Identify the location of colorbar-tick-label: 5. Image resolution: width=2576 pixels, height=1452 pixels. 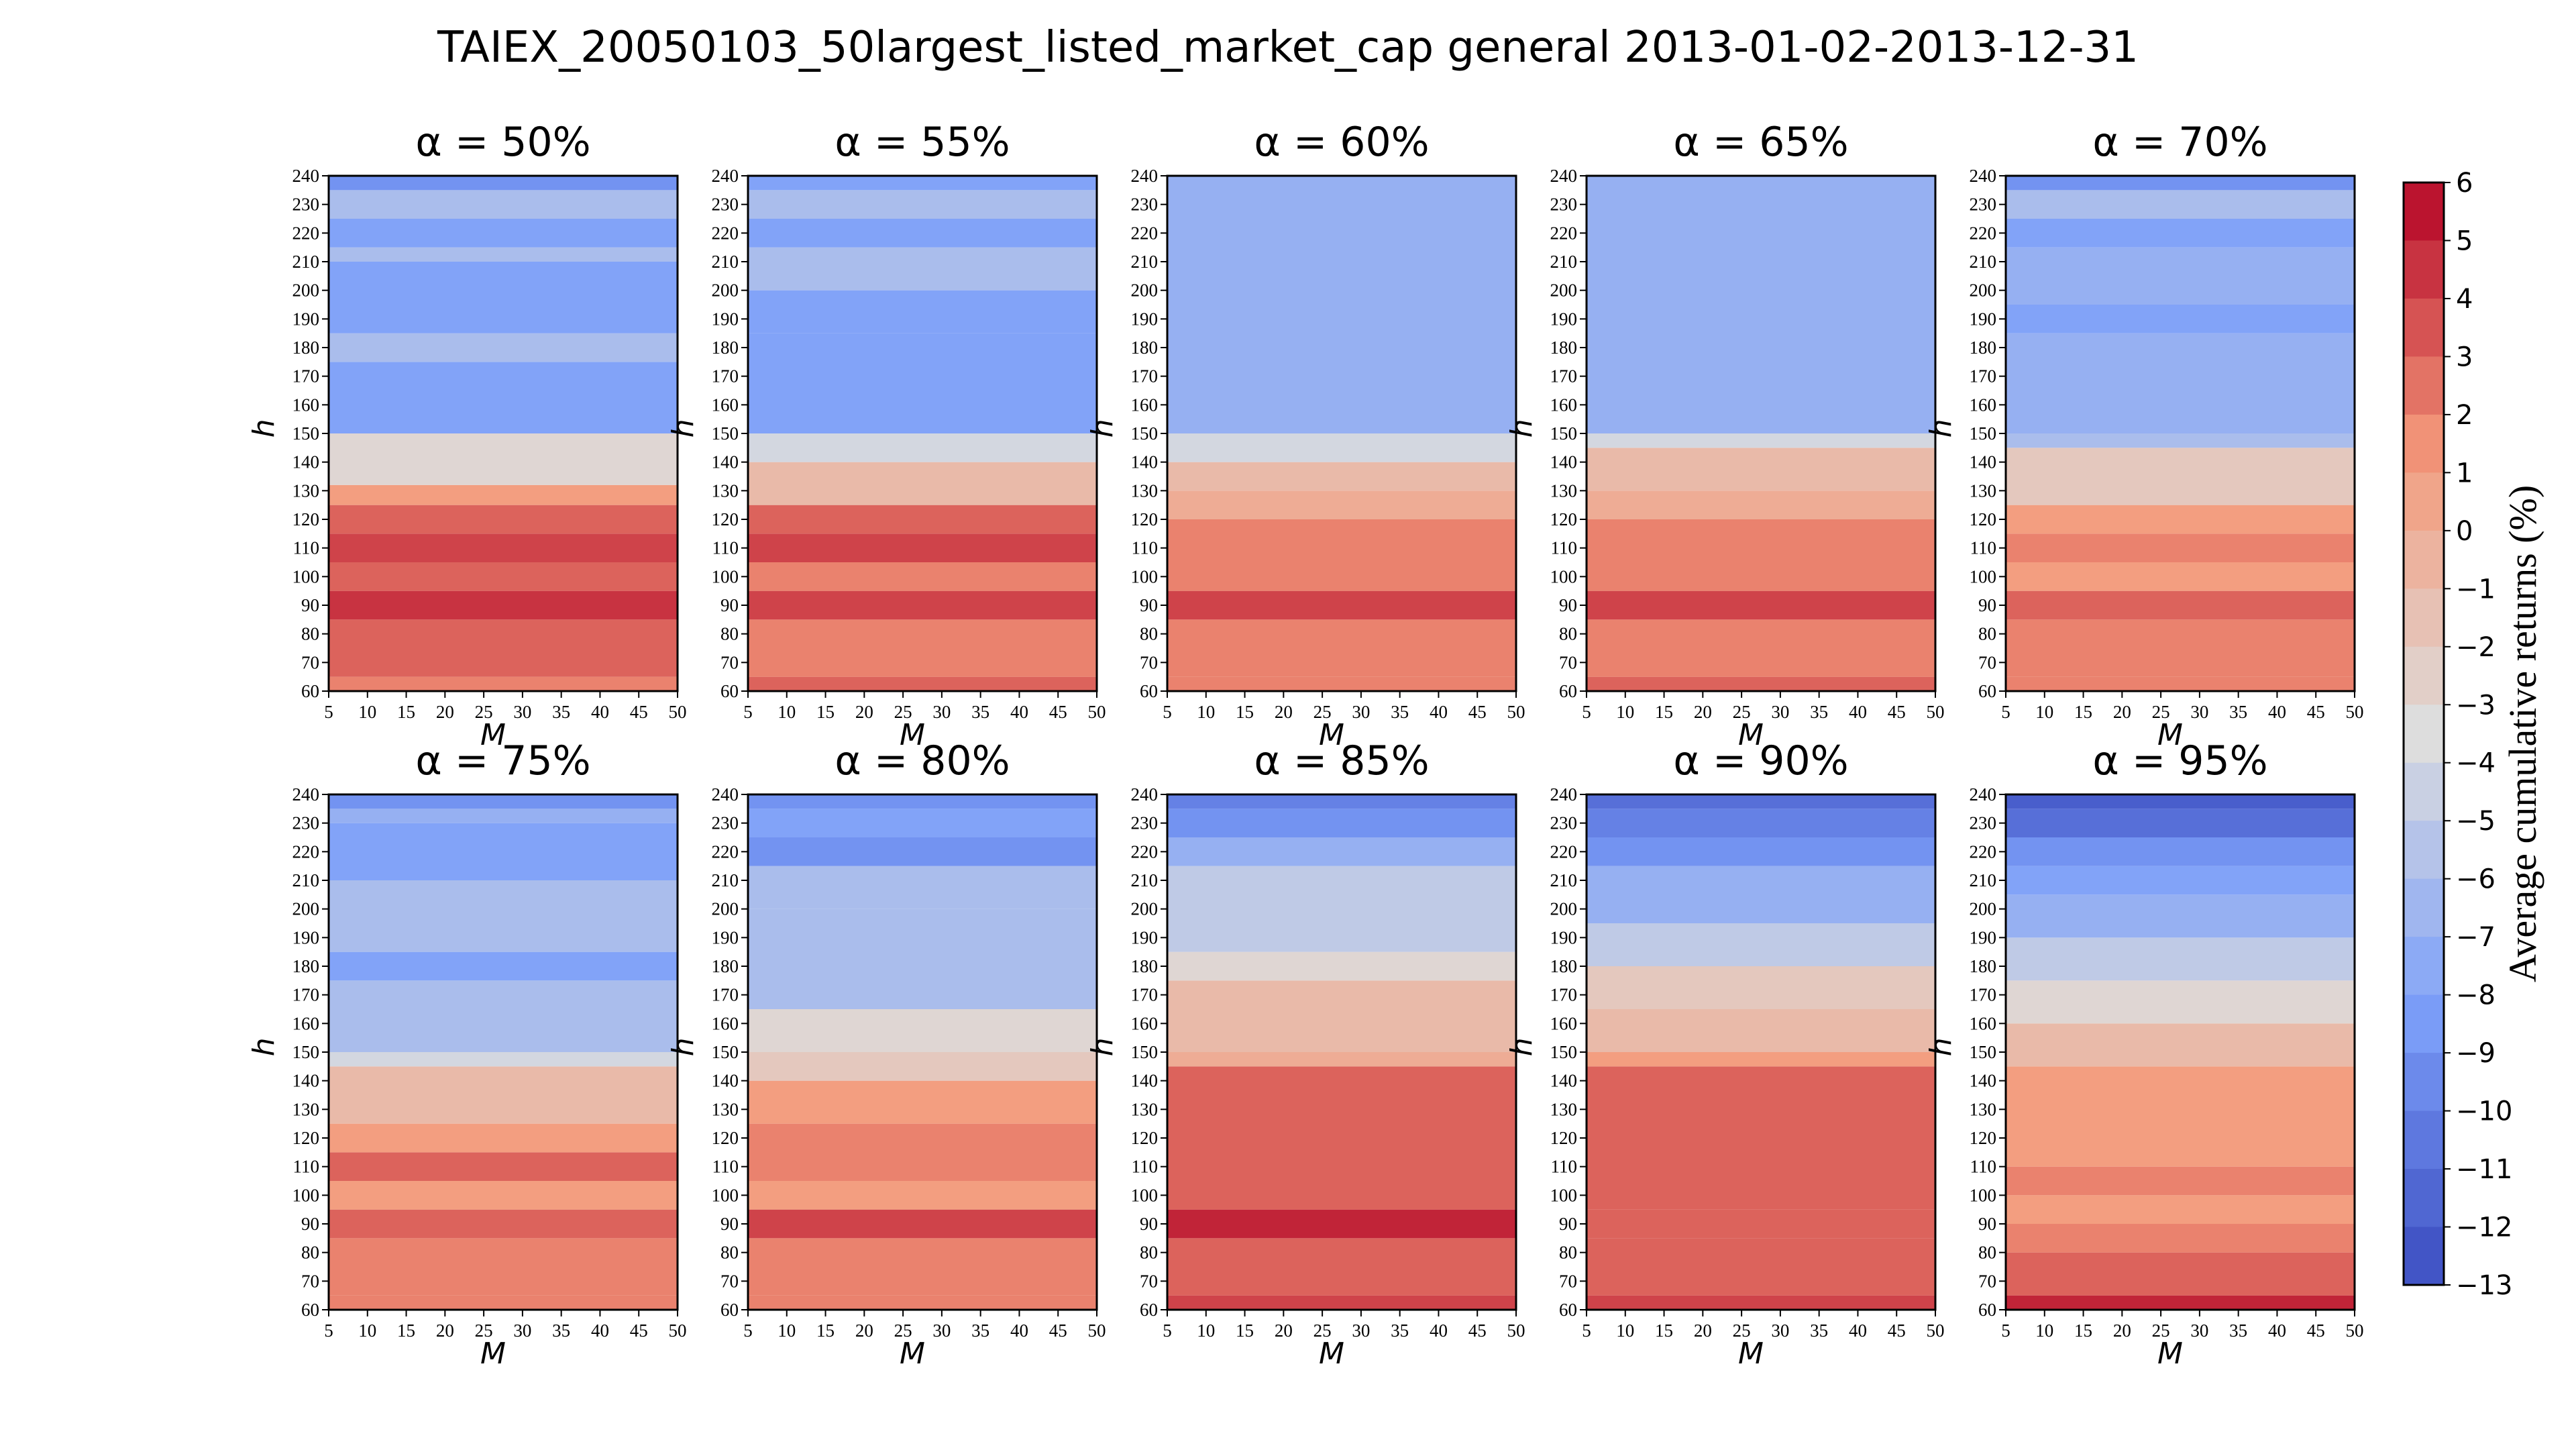
(2464, 241).